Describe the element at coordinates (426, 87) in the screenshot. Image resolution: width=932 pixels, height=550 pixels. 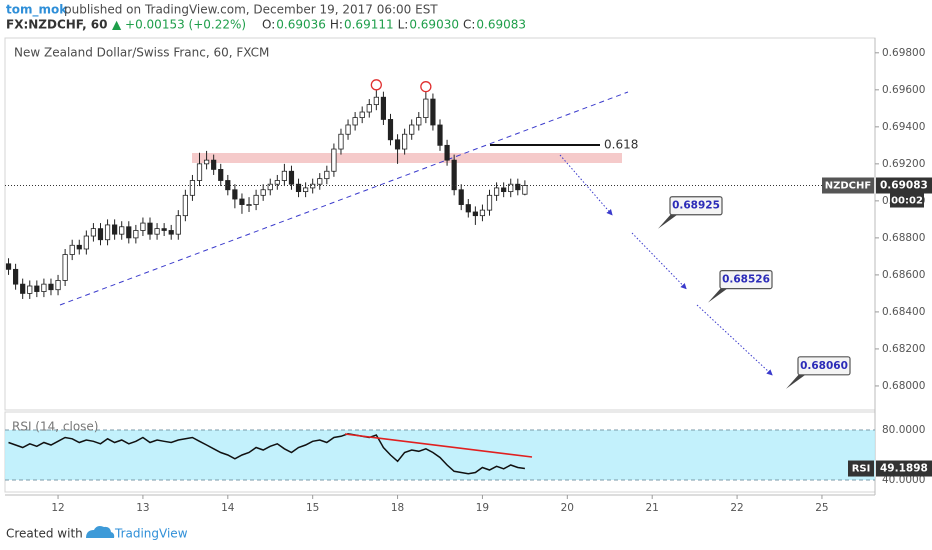
I see `top-marker` at that location.